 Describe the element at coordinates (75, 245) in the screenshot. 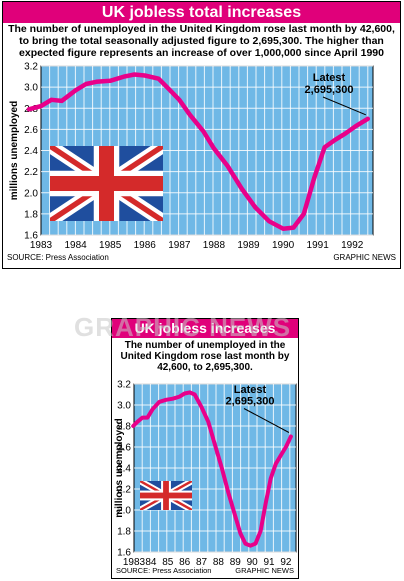

I see `x-tick-label: 1984` at that location.